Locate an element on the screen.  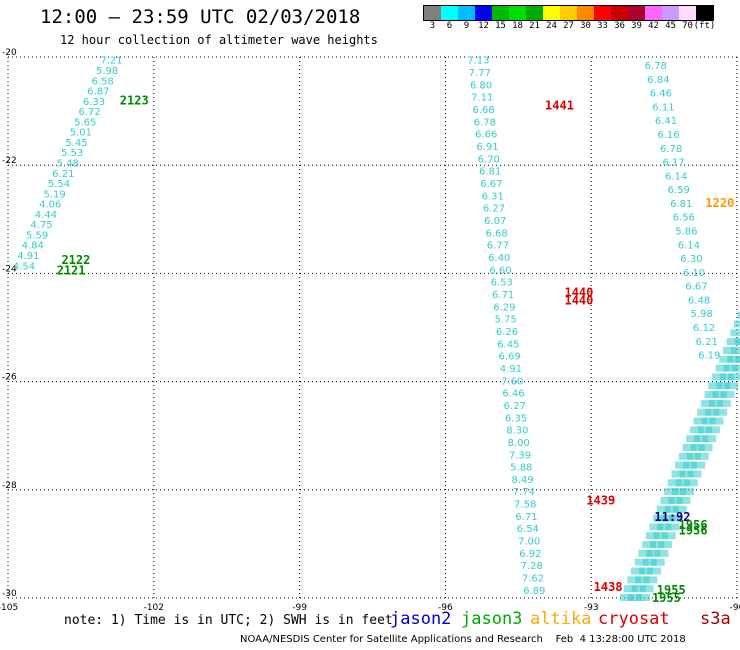
color-scale-label: 70 is located at coordinates (687, 26).